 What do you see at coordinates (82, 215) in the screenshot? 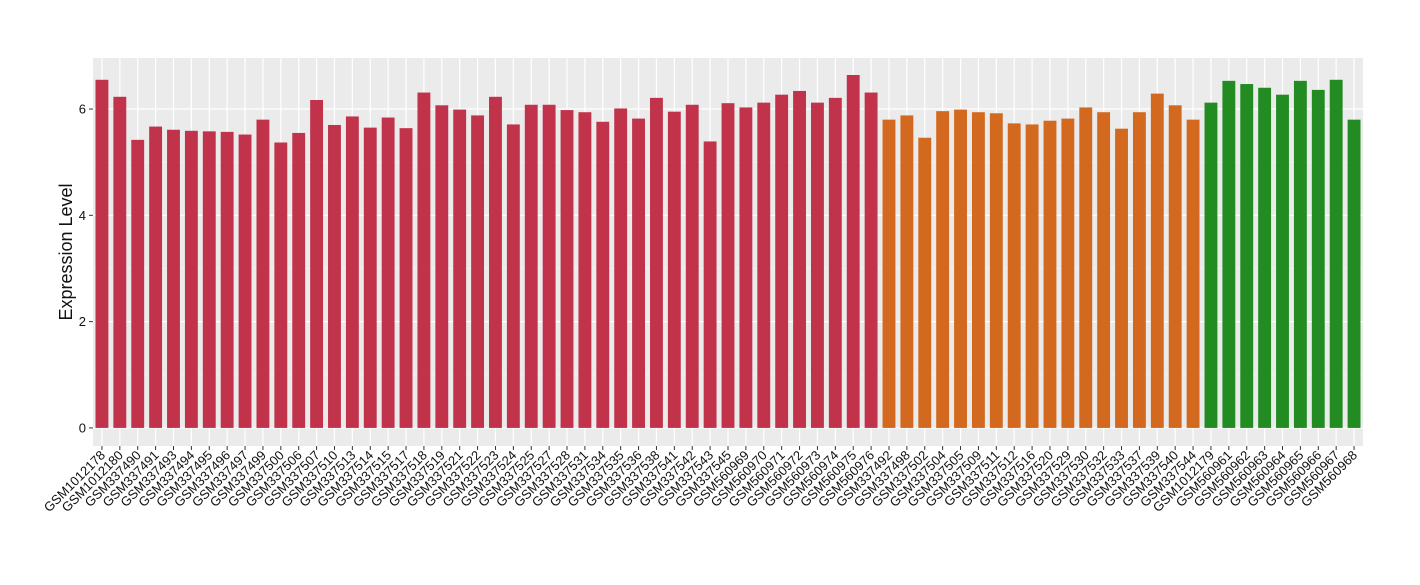
I see `y-tick-label: 4` at bounding box center [82, 215].